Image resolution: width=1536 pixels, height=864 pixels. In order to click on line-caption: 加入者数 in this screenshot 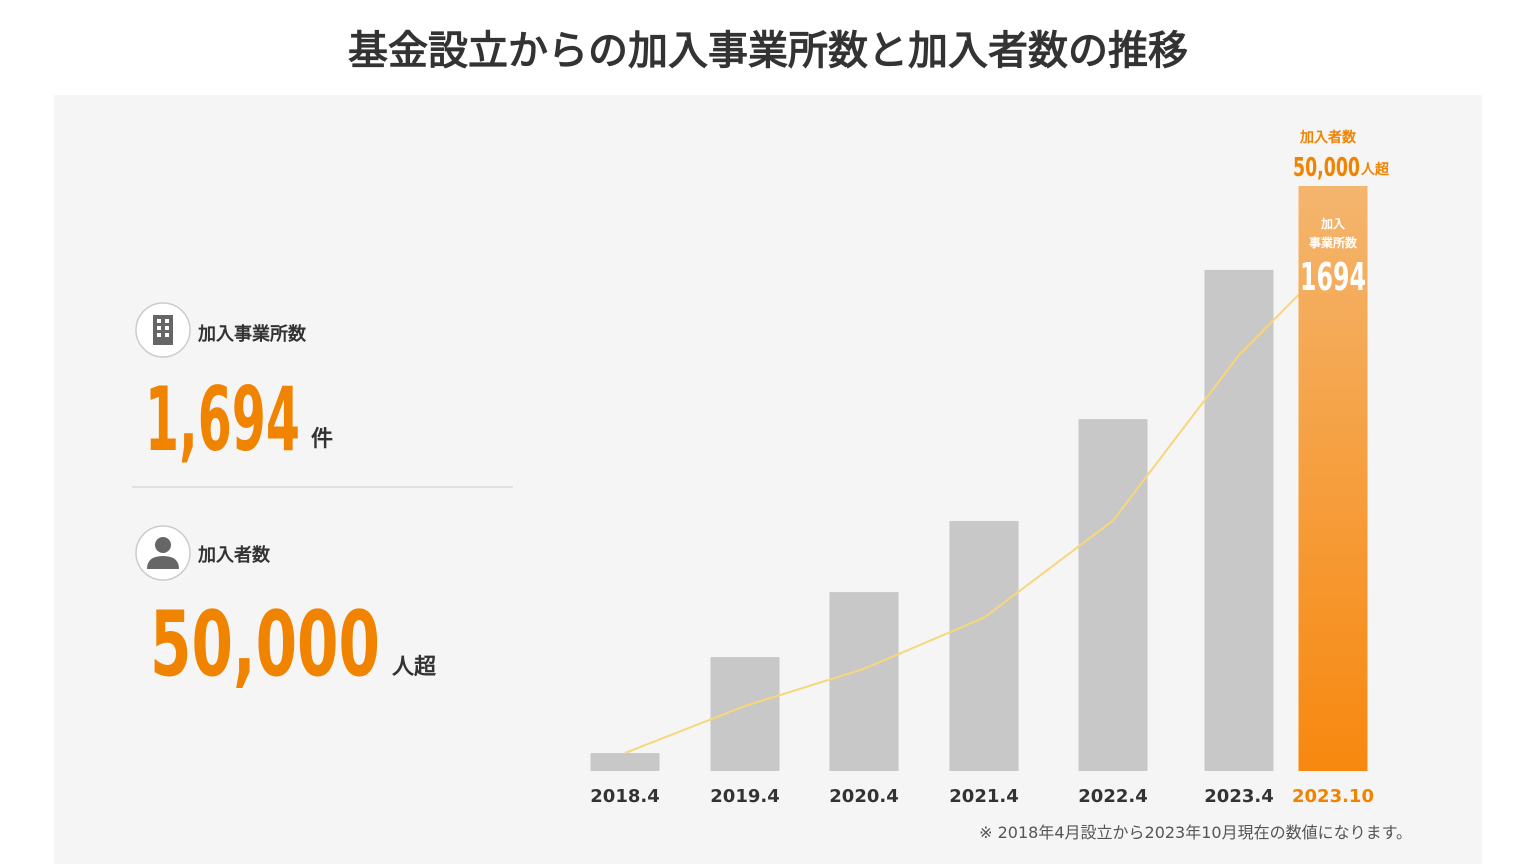, I will do `click(1328, 137)`.